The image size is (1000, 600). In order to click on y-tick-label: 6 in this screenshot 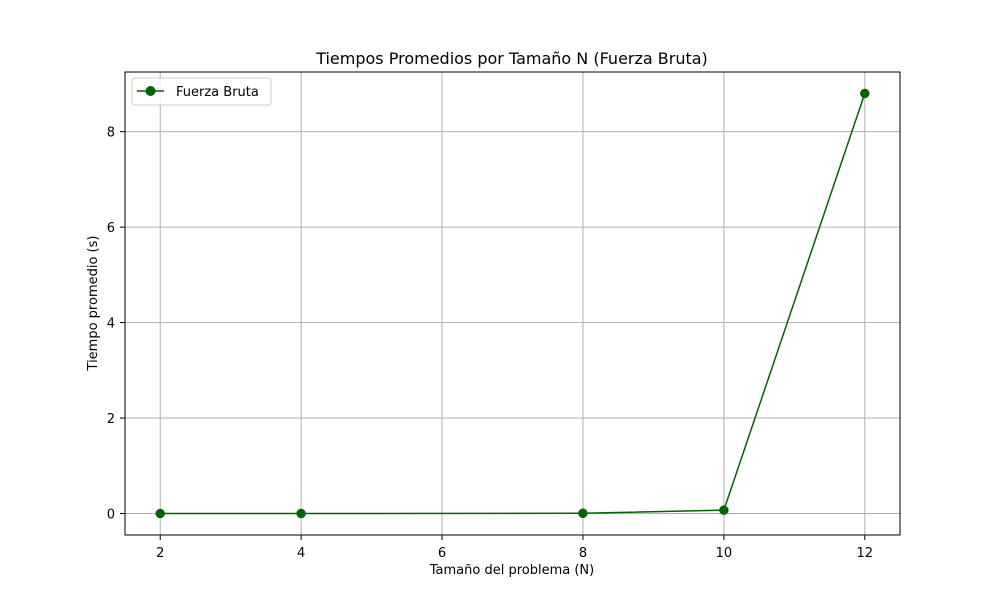, I will do `click(111, 228)`.